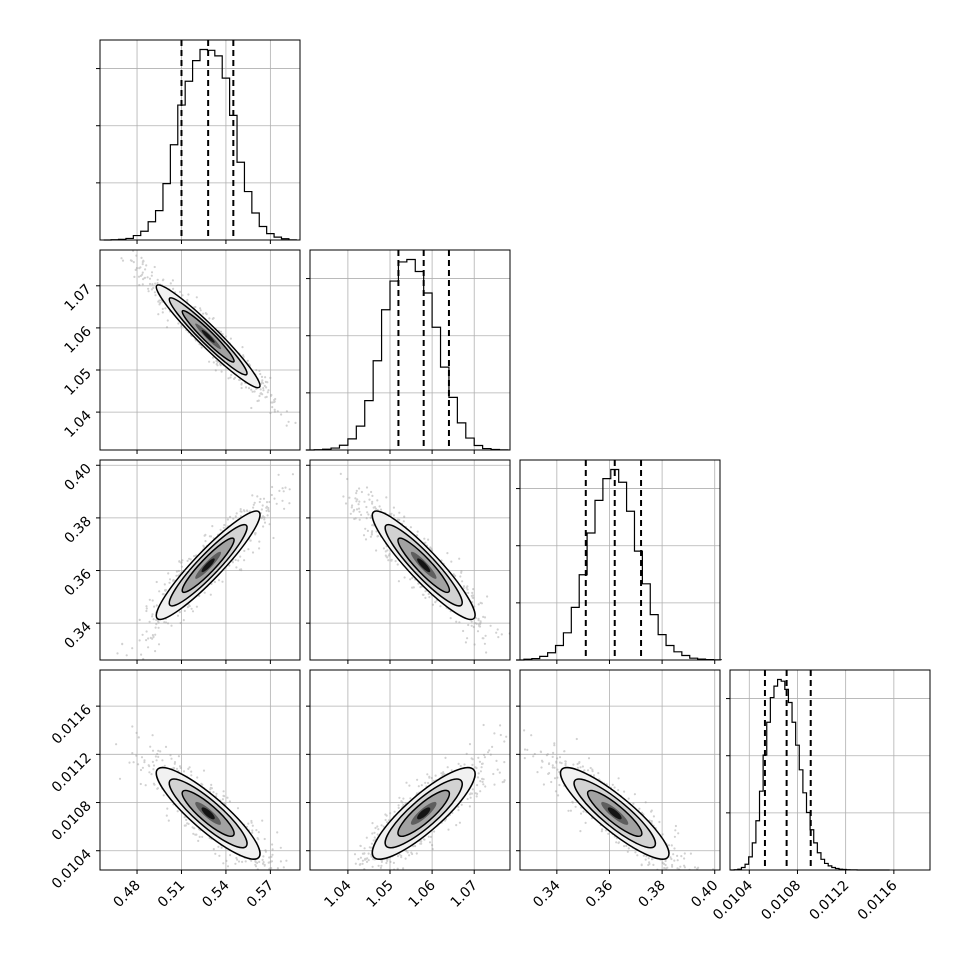  What do you see at coordinates (77, 339) in the screenshot?
I see `y-tick-label: 1.06` at bounding box center [77, 339].